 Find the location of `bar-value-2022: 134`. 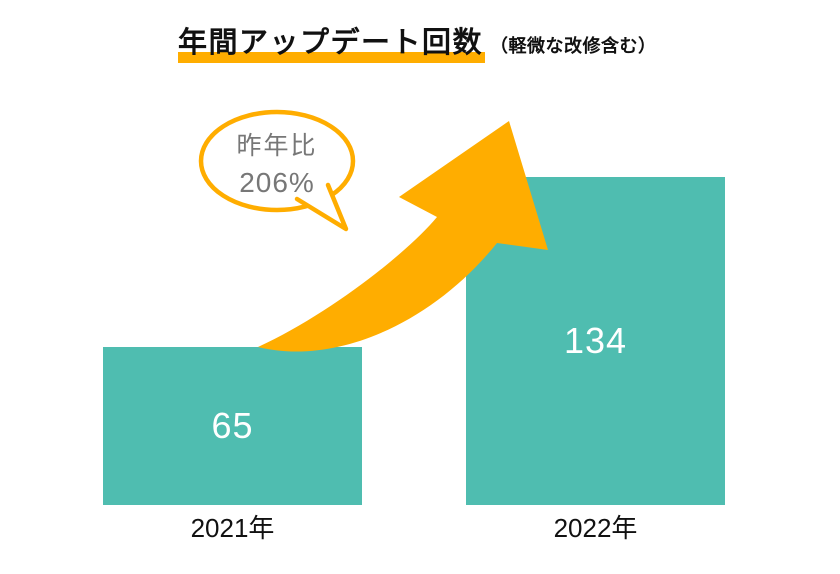

bar-value-2022: 134 is located at coordinates (595, 340).